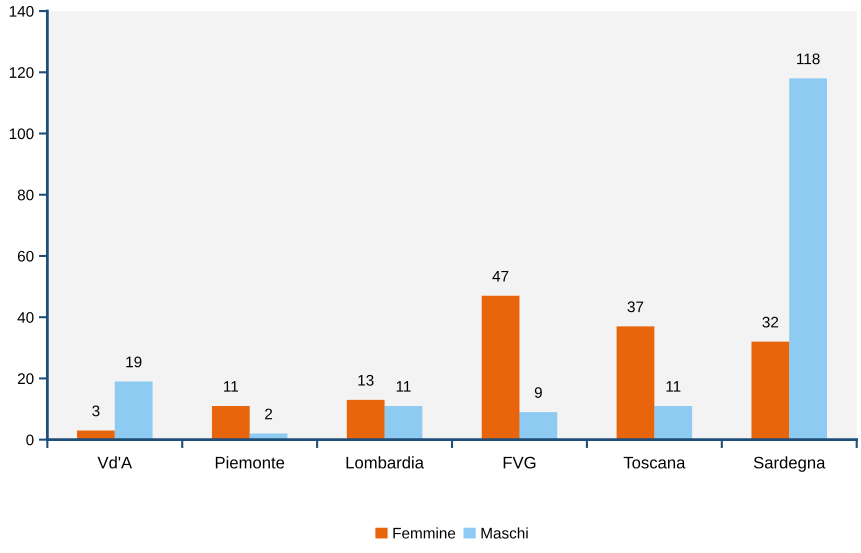  Describe the element at coordinates (505, 533) in the screenshot. I see `legend-label: Maschi` at that location.